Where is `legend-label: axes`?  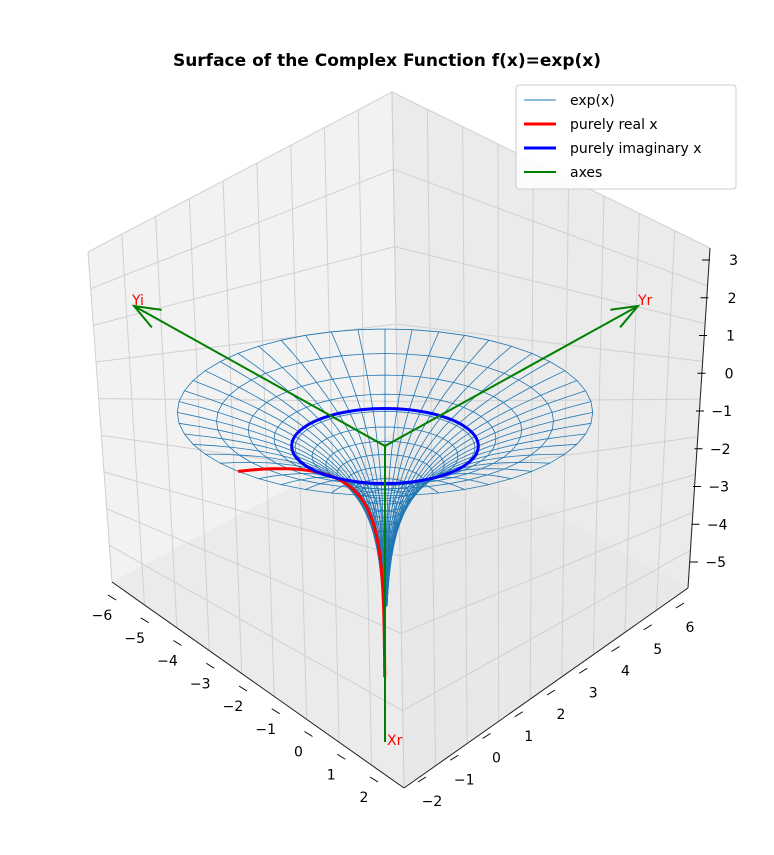
legend-label: axes is located at coordinates (586, 173).